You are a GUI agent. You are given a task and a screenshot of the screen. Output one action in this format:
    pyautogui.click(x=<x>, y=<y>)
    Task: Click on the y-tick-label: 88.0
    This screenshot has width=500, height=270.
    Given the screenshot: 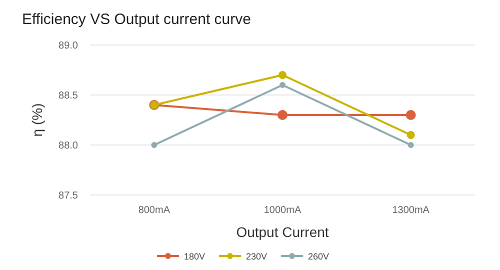 What is the action you would take?
    pyautogui.click(x=68, y=146)
    